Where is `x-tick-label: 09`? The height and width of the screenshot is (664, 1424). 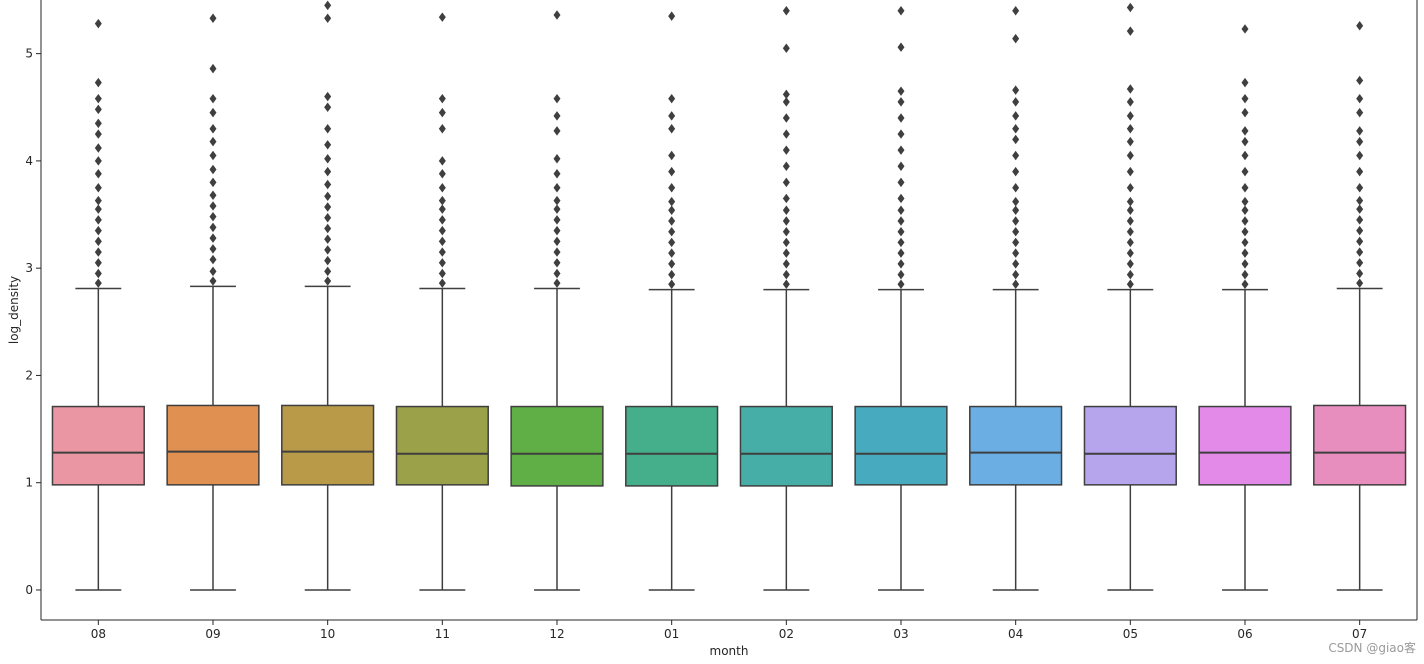 x-tick-label: 09 is located at coordinates (212, 634).